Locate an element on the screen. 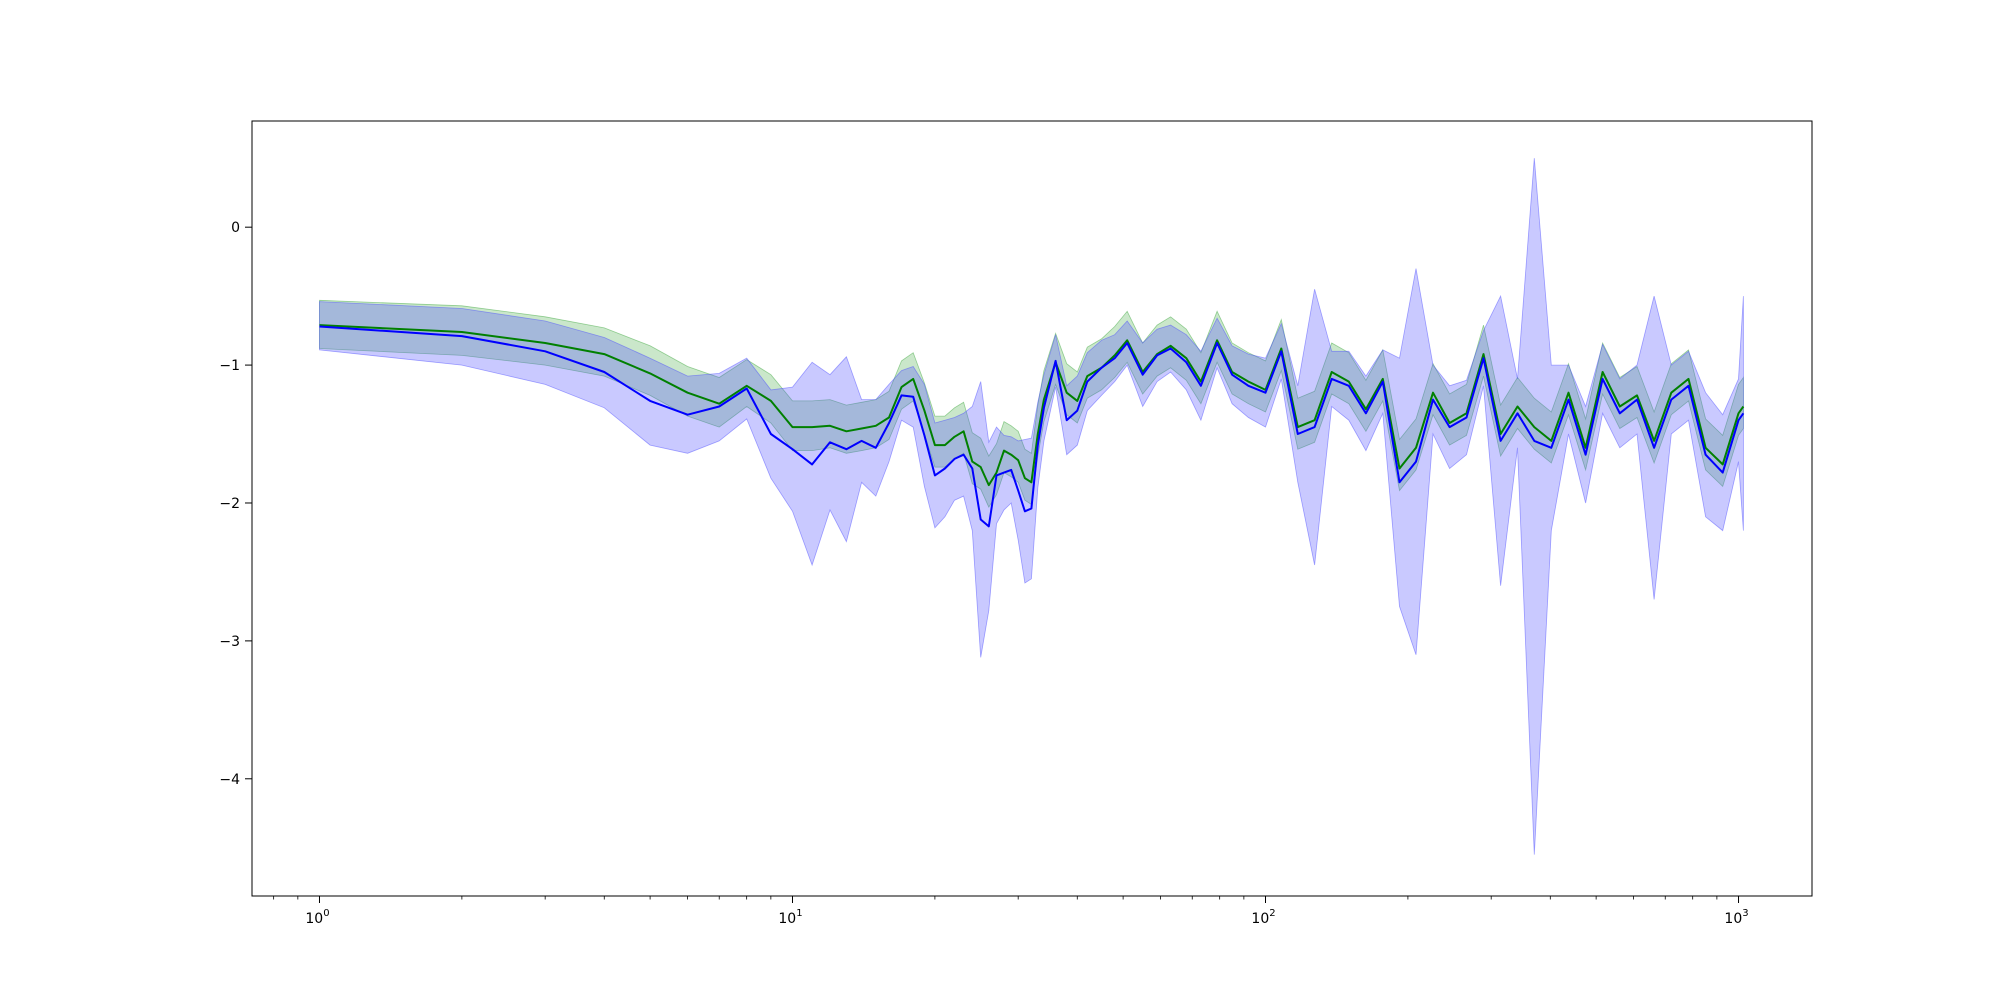  lines-group is located at coordinates (1032, 426).